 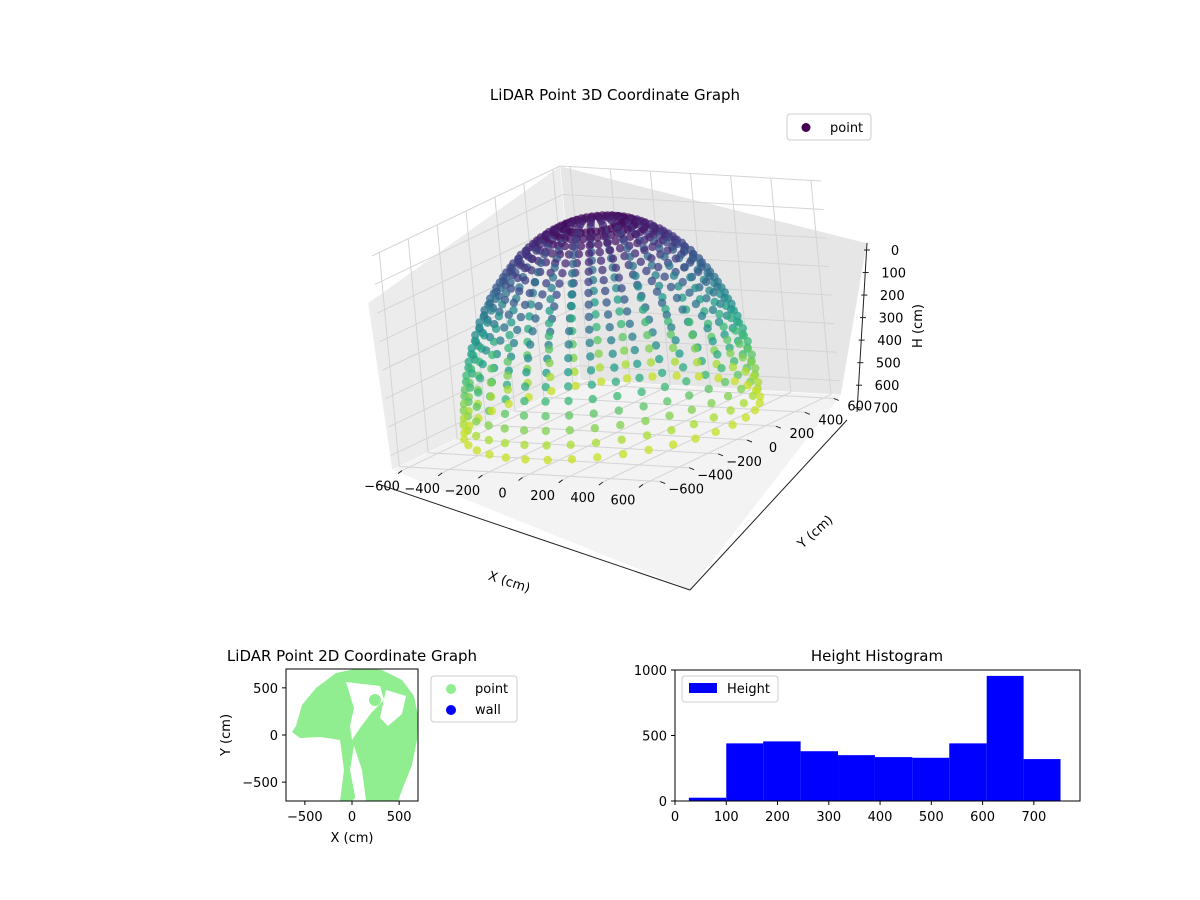 What do you see at coordinates (874, 738) in the screenshot?
I see `histogram-bars` at bounding box center [874, 738].